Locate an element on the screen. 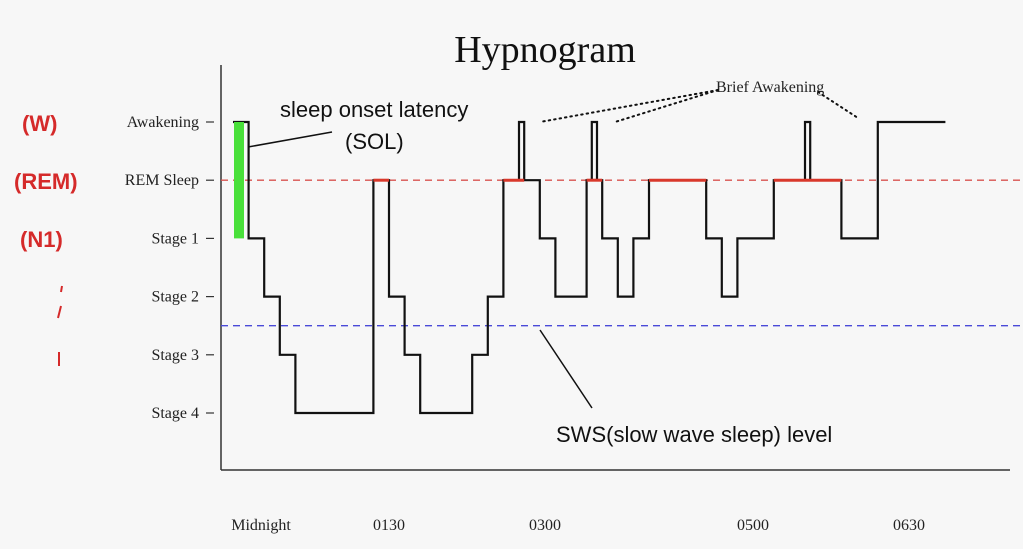 This screenshot has width=1023, height=549. brief-awakening-pointers is located at coordinates (699, 106).